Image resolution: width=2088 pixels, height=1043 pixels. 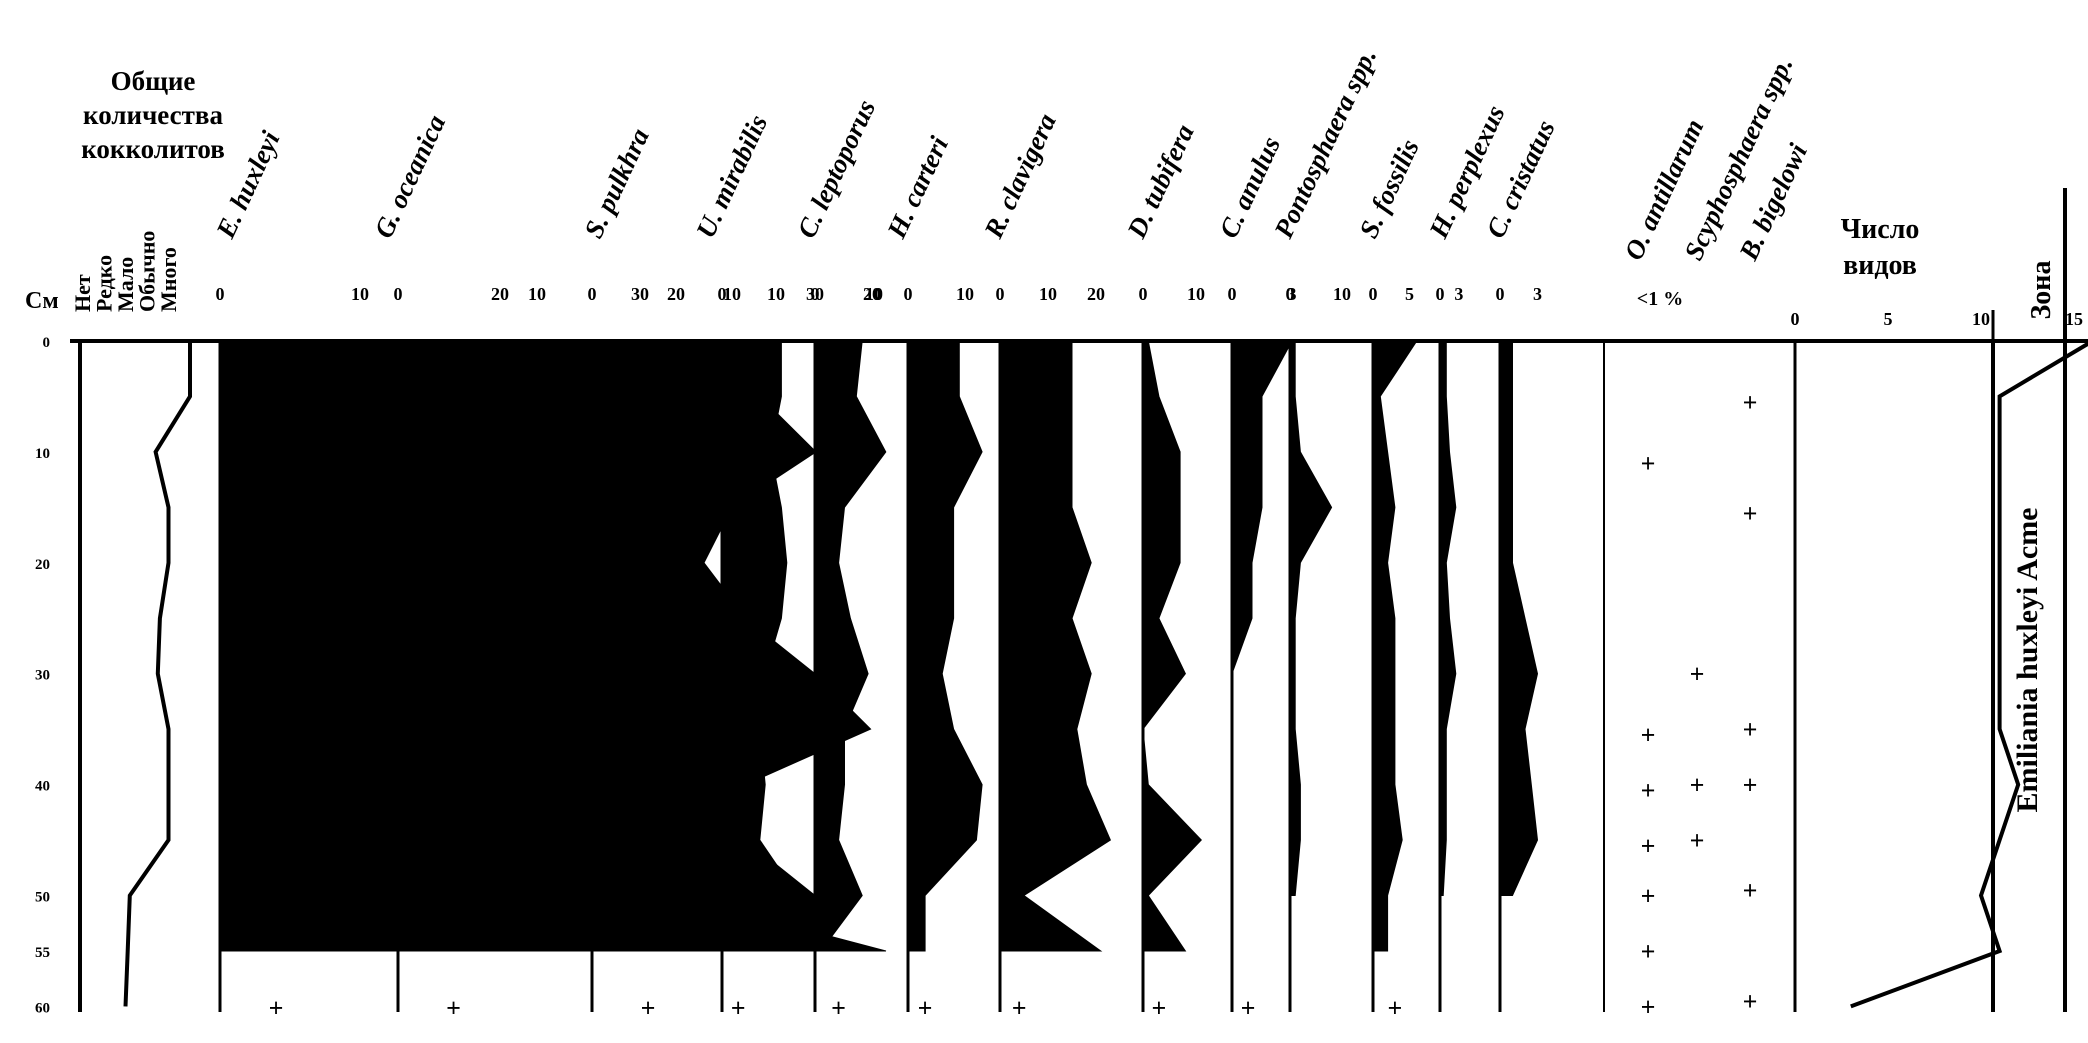 What do you see at coordinates (1160, 182) in the screenshot?
I see `species-title: D. tubifera` at bounding box center [1160, 182].